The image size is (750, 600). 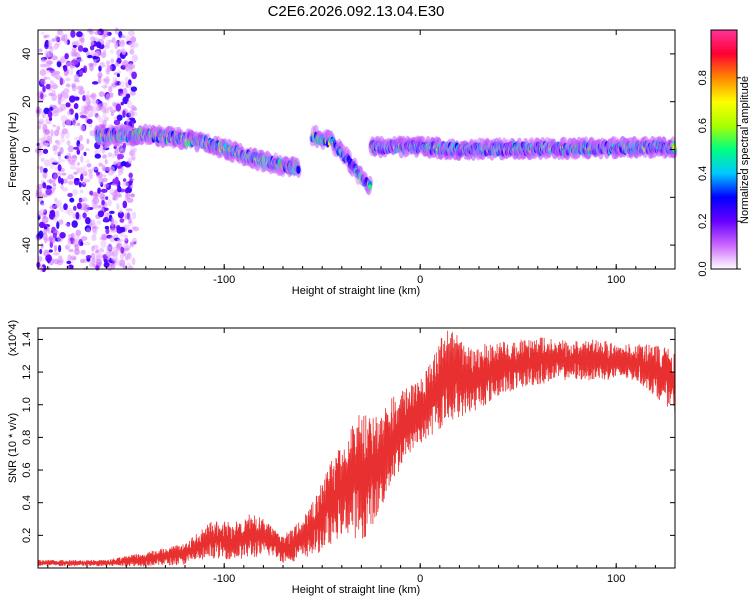 I want to click on colorbar-tick-label: 0.8, so click(x=703, y=77).